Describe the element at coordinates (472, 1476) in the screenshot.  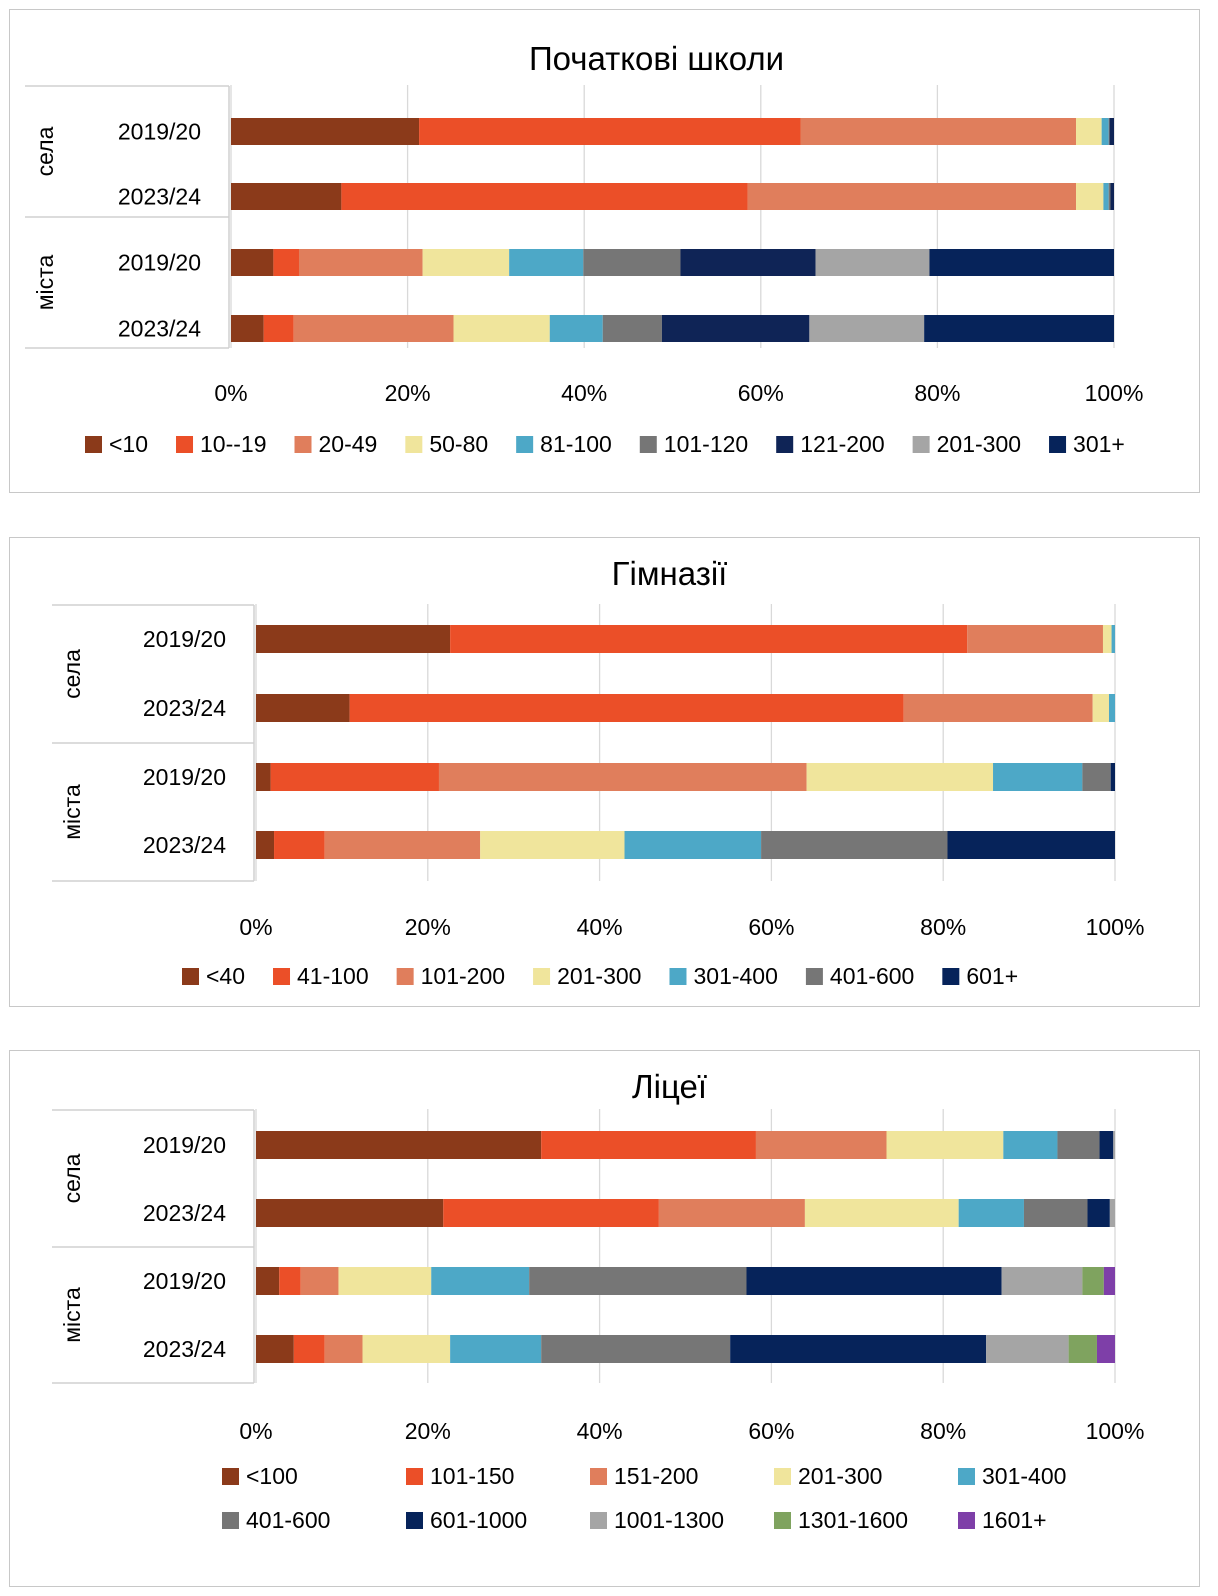
I see `legend-label: 101-150` at that location.